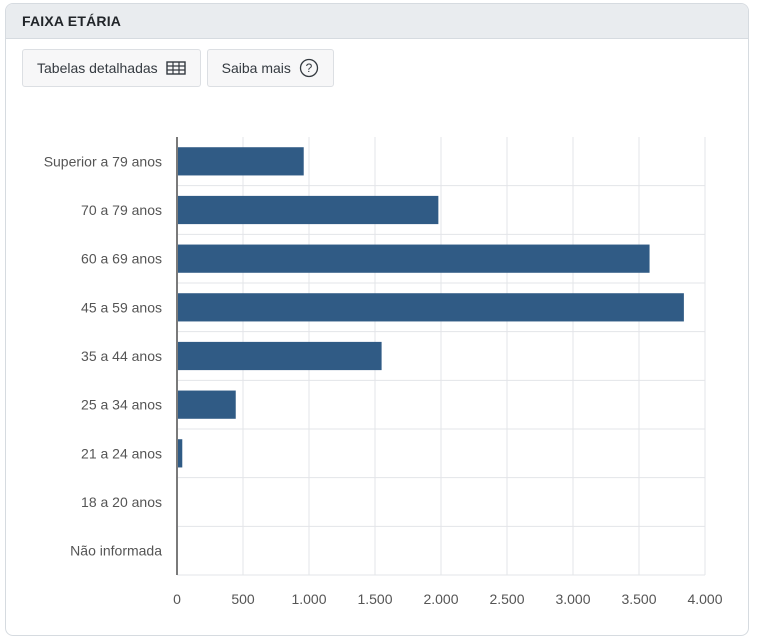 This screenshot has width=759, height=644. What do you see at coordinates (121, 259) in the screenshot?
I see `y-tick-label: 60 a 69 anos` at bounding box center [121, 259].